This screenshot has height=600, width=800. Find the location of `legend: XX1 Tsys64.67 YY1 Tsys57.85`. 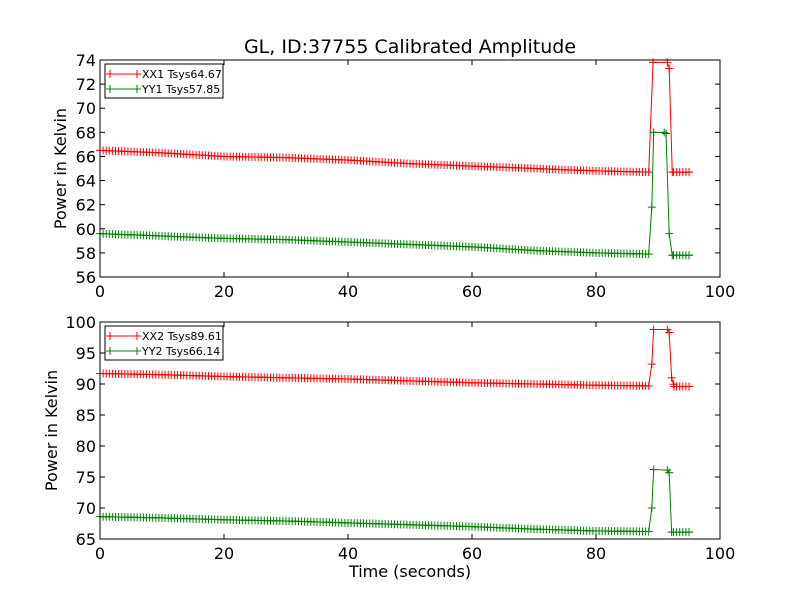

legend: XX1 Tsys64.67 YY1 Tsys57.85 is located at coordinates (164, 81).